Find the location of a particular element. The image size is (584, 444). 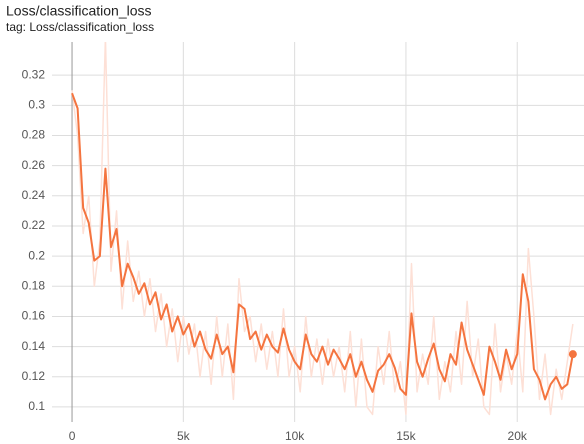

x-tick-label: 15k is located at coordinates (406, 436).